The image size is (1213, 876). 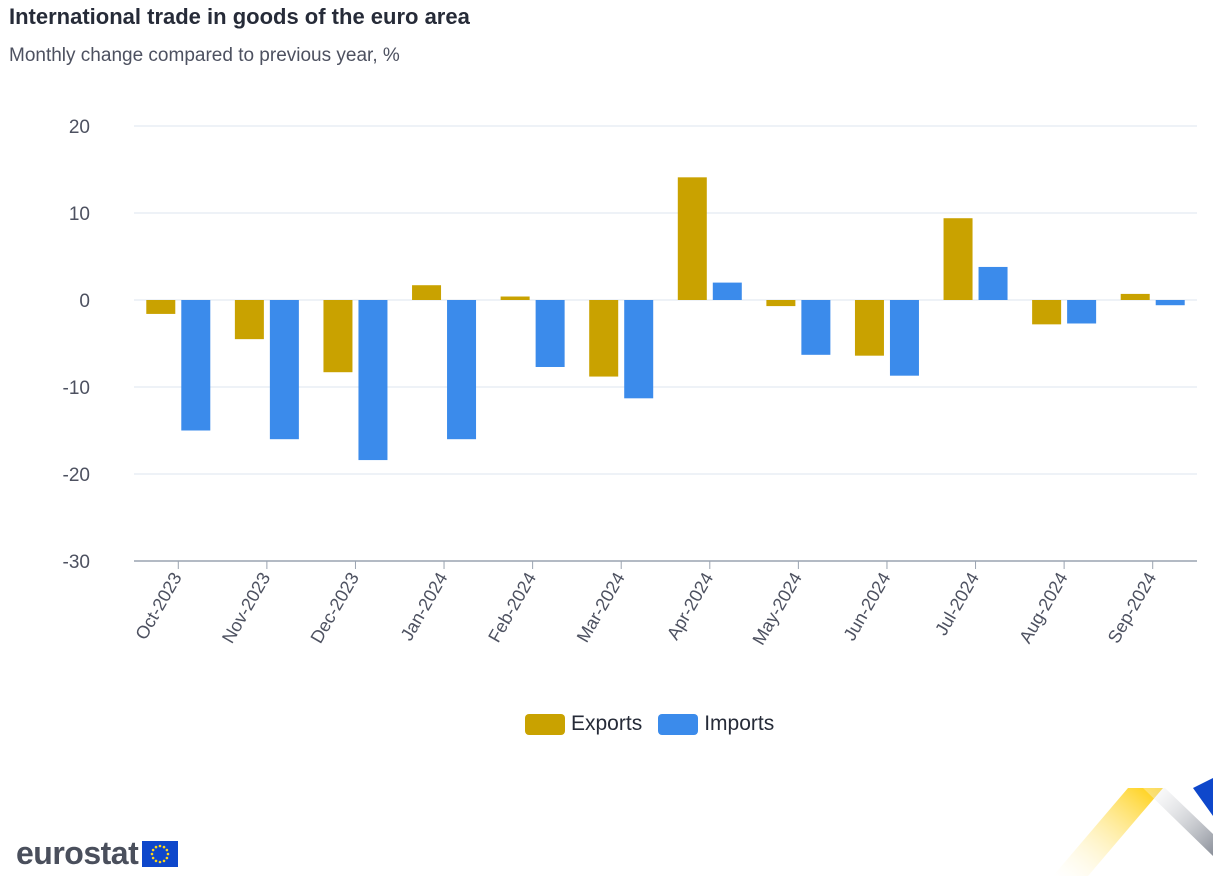 I want to click on bar-imports-jun-2024, so click(x=904, y=338).